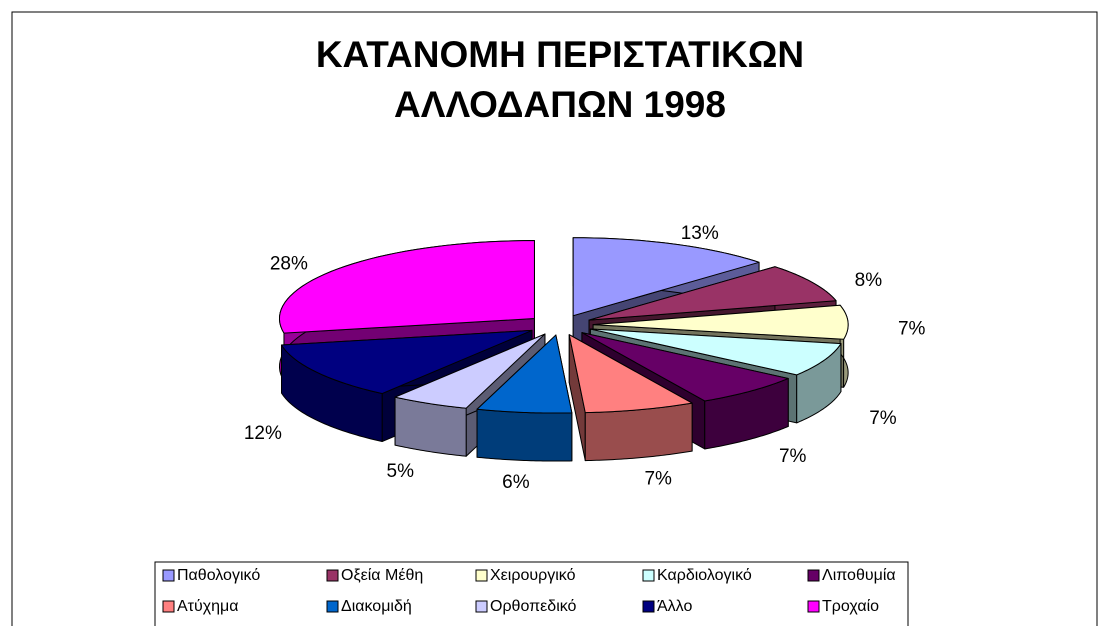 The width and height of the screenshot is (1109, 626). What do you see at coordinates (382, 575) in the screenshot?
I see `legend-label: Οξεία Μέθη` at bounding box center [382, 575].